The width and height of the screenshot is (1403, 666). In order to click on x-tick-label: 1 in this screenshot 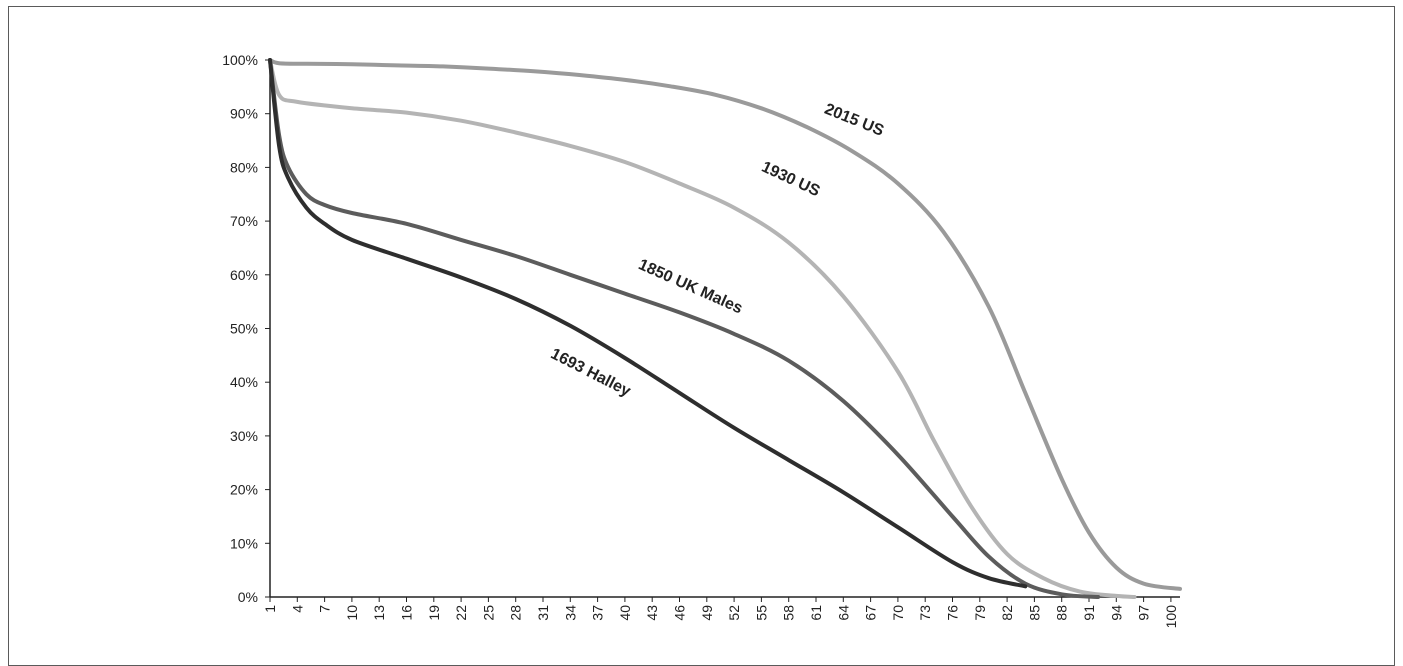, I will do `click(270, 609)`.